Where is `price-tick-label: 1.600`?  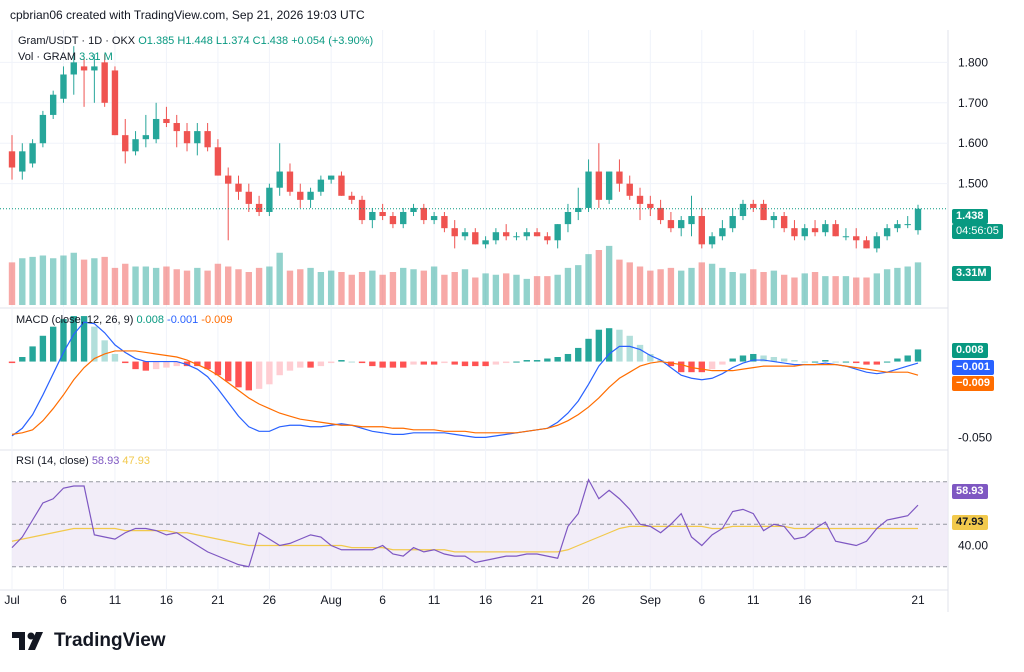
price-tick-label: 1.600 is located at coordinates (973, 143).